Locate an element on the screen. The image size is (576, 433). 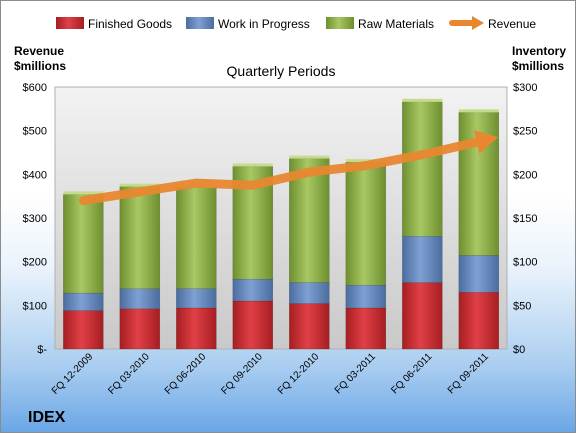
company-name: IDEX is located at coordinates (47, 417).